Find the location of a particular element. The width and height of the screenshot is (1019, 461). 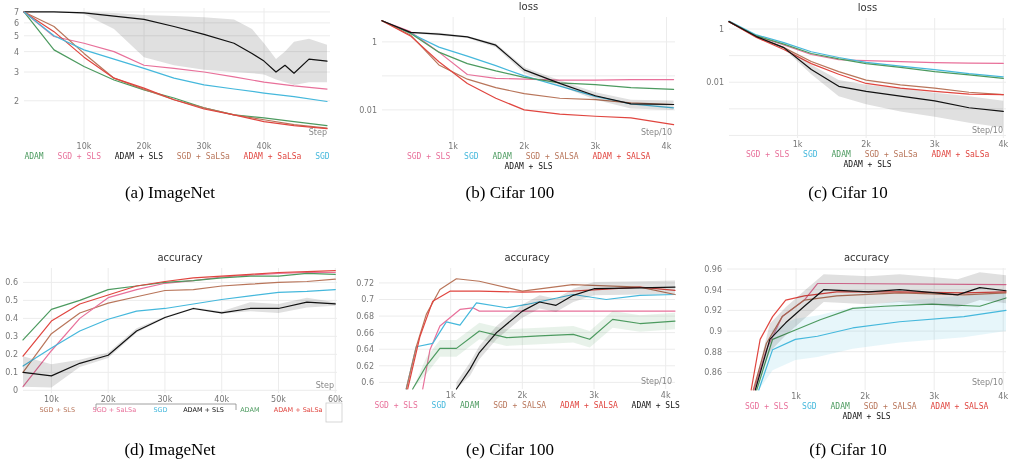

text: (d) ImageNet is located at coordinates (170, 449).